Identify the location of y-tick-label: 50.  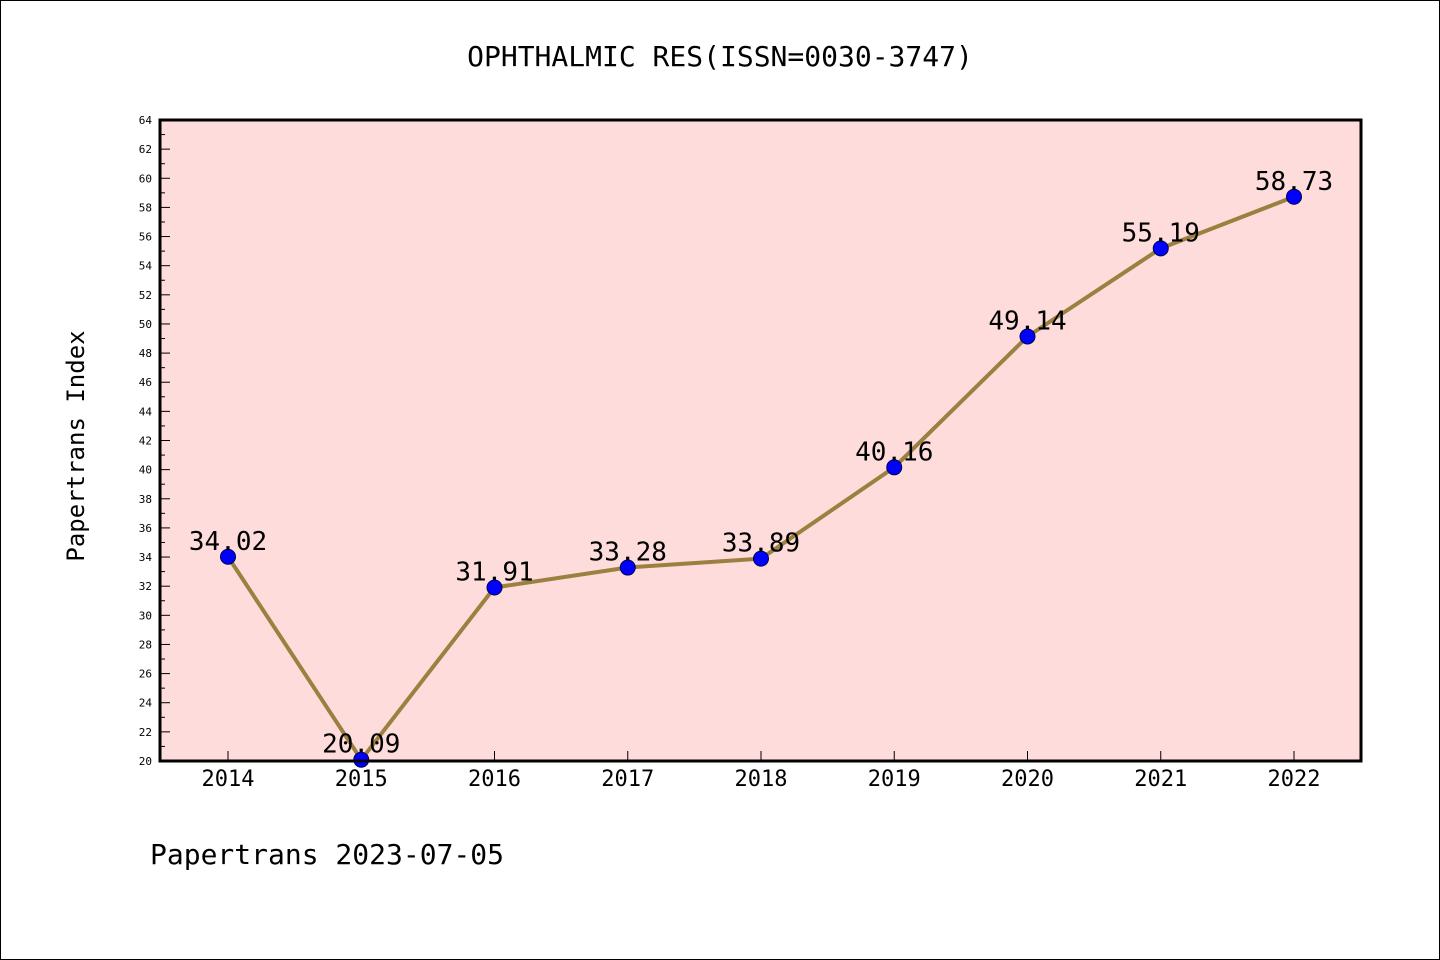
(145, 324).